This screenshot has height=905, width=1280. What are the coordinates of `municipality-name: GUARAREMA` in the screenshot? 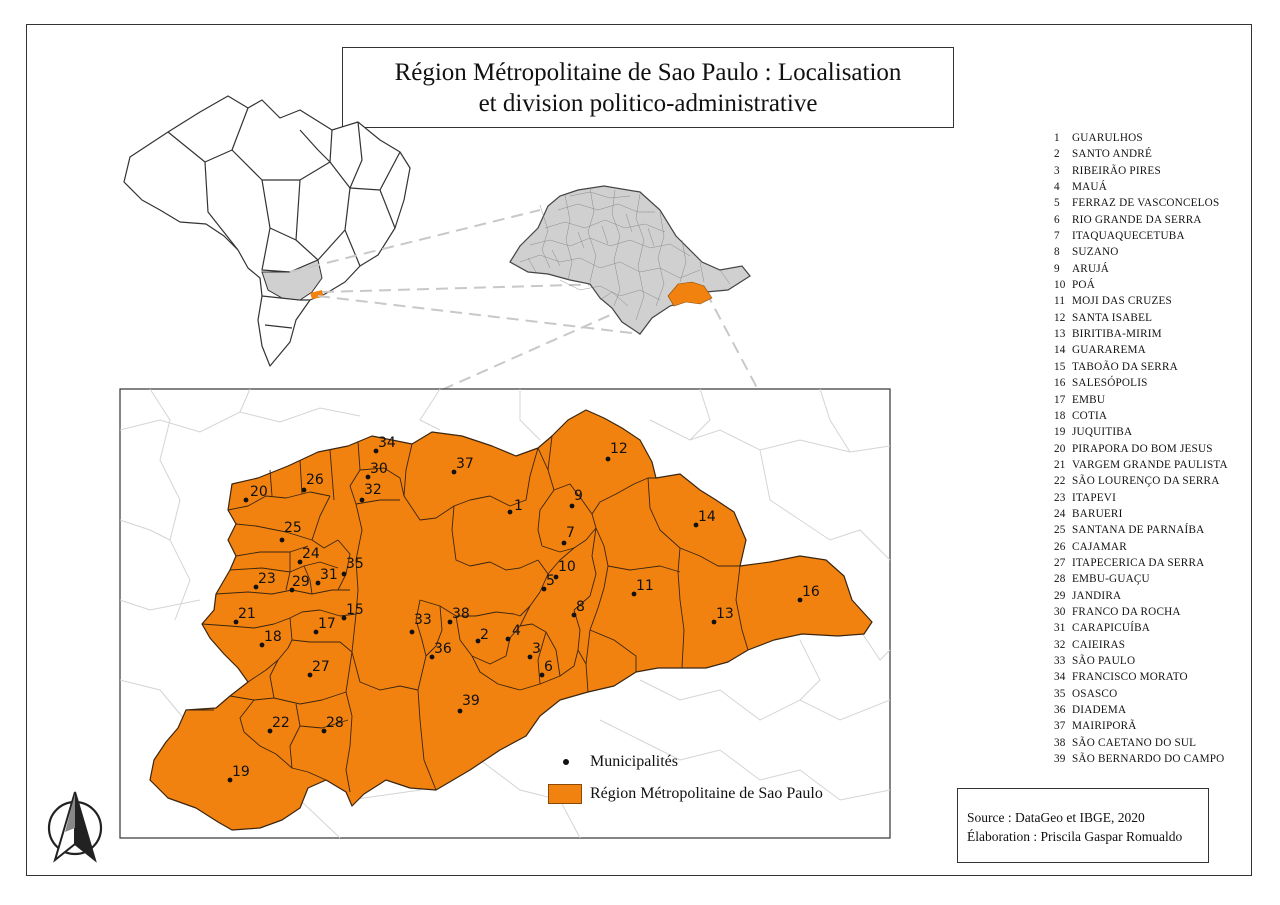 It's located at (1109, 350).